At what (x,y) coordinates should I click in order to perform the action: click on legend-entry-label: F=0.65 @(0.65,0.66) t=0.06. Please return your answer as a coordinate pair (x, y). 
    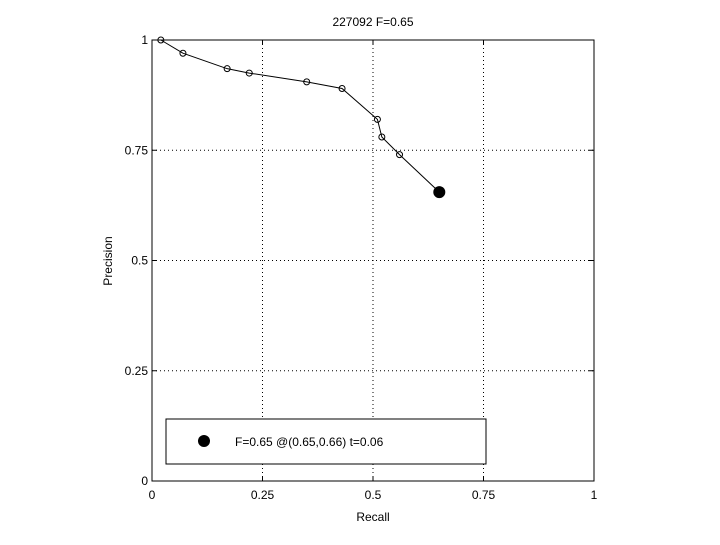
    Looking at the image, I should click on (309, 442).